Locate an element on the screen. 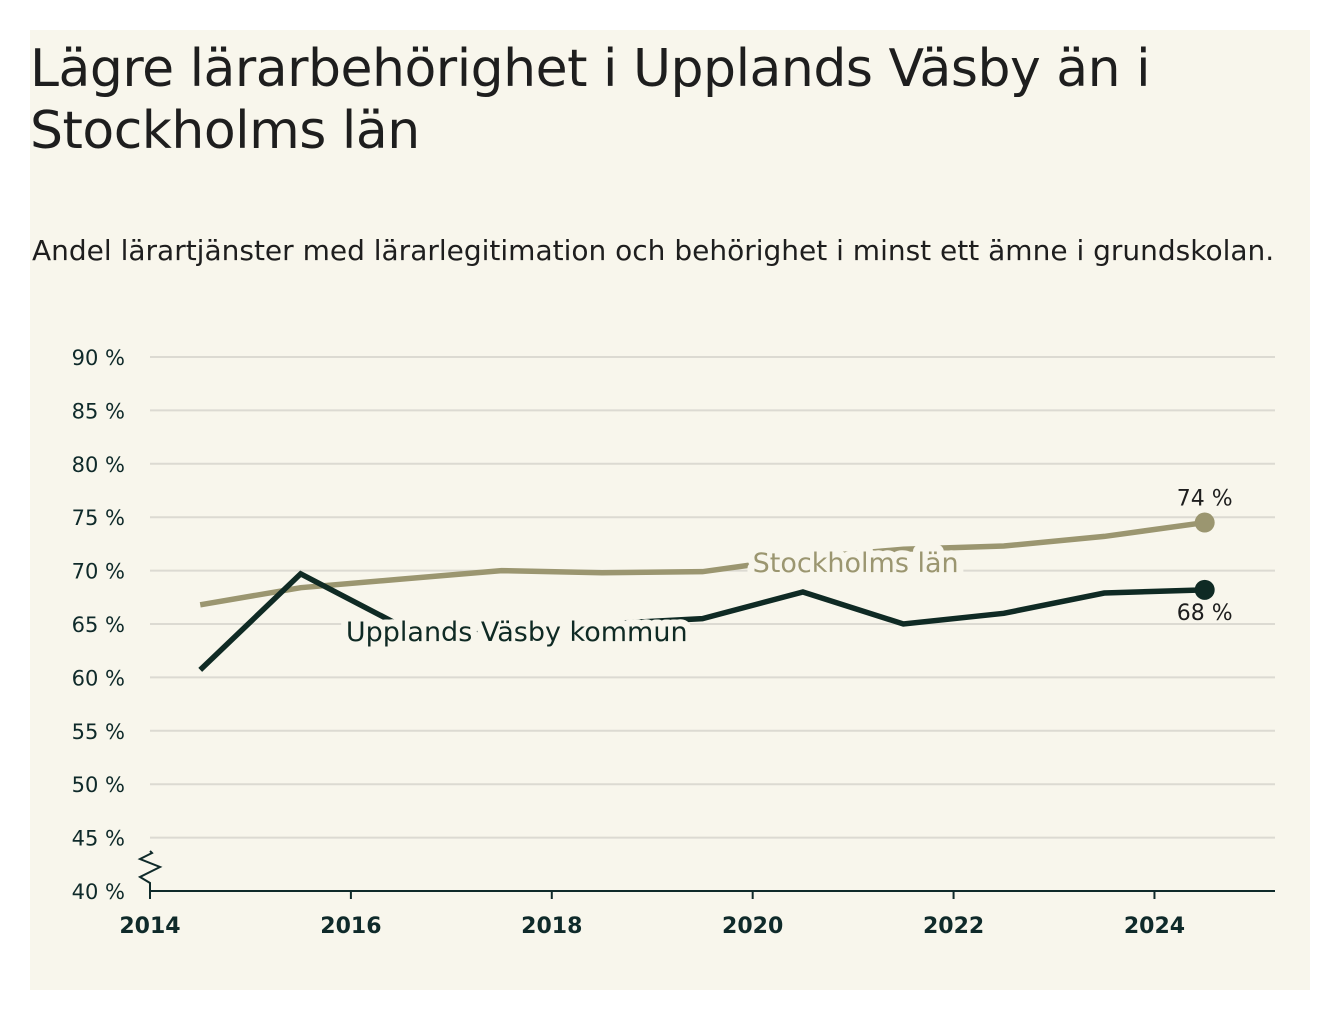 The image size is (1340, 1020). end-value-label-0: 74 % is located at coordinates (1205, 499).